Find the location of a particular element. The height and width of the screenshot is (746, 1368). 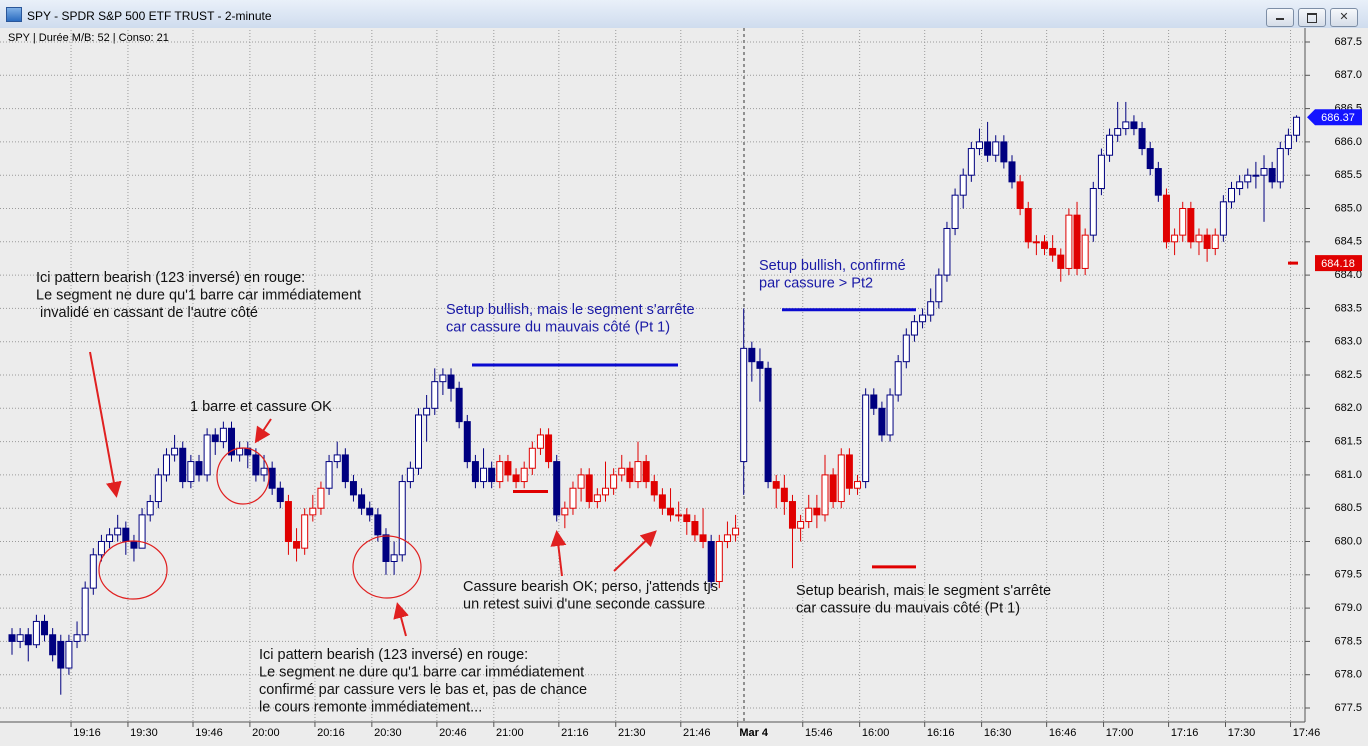

x-tick-label: 21:16 is located at coordinates (575, 733).